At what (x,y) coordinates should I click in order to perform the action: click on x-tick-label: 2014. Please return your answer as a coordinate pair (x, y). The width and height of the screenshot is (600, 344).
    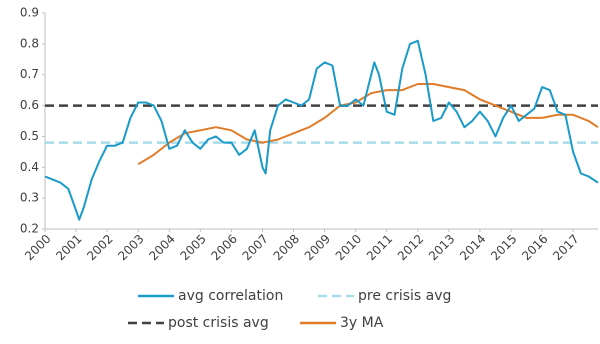
    Looking at the image, I should click on (472, 247).